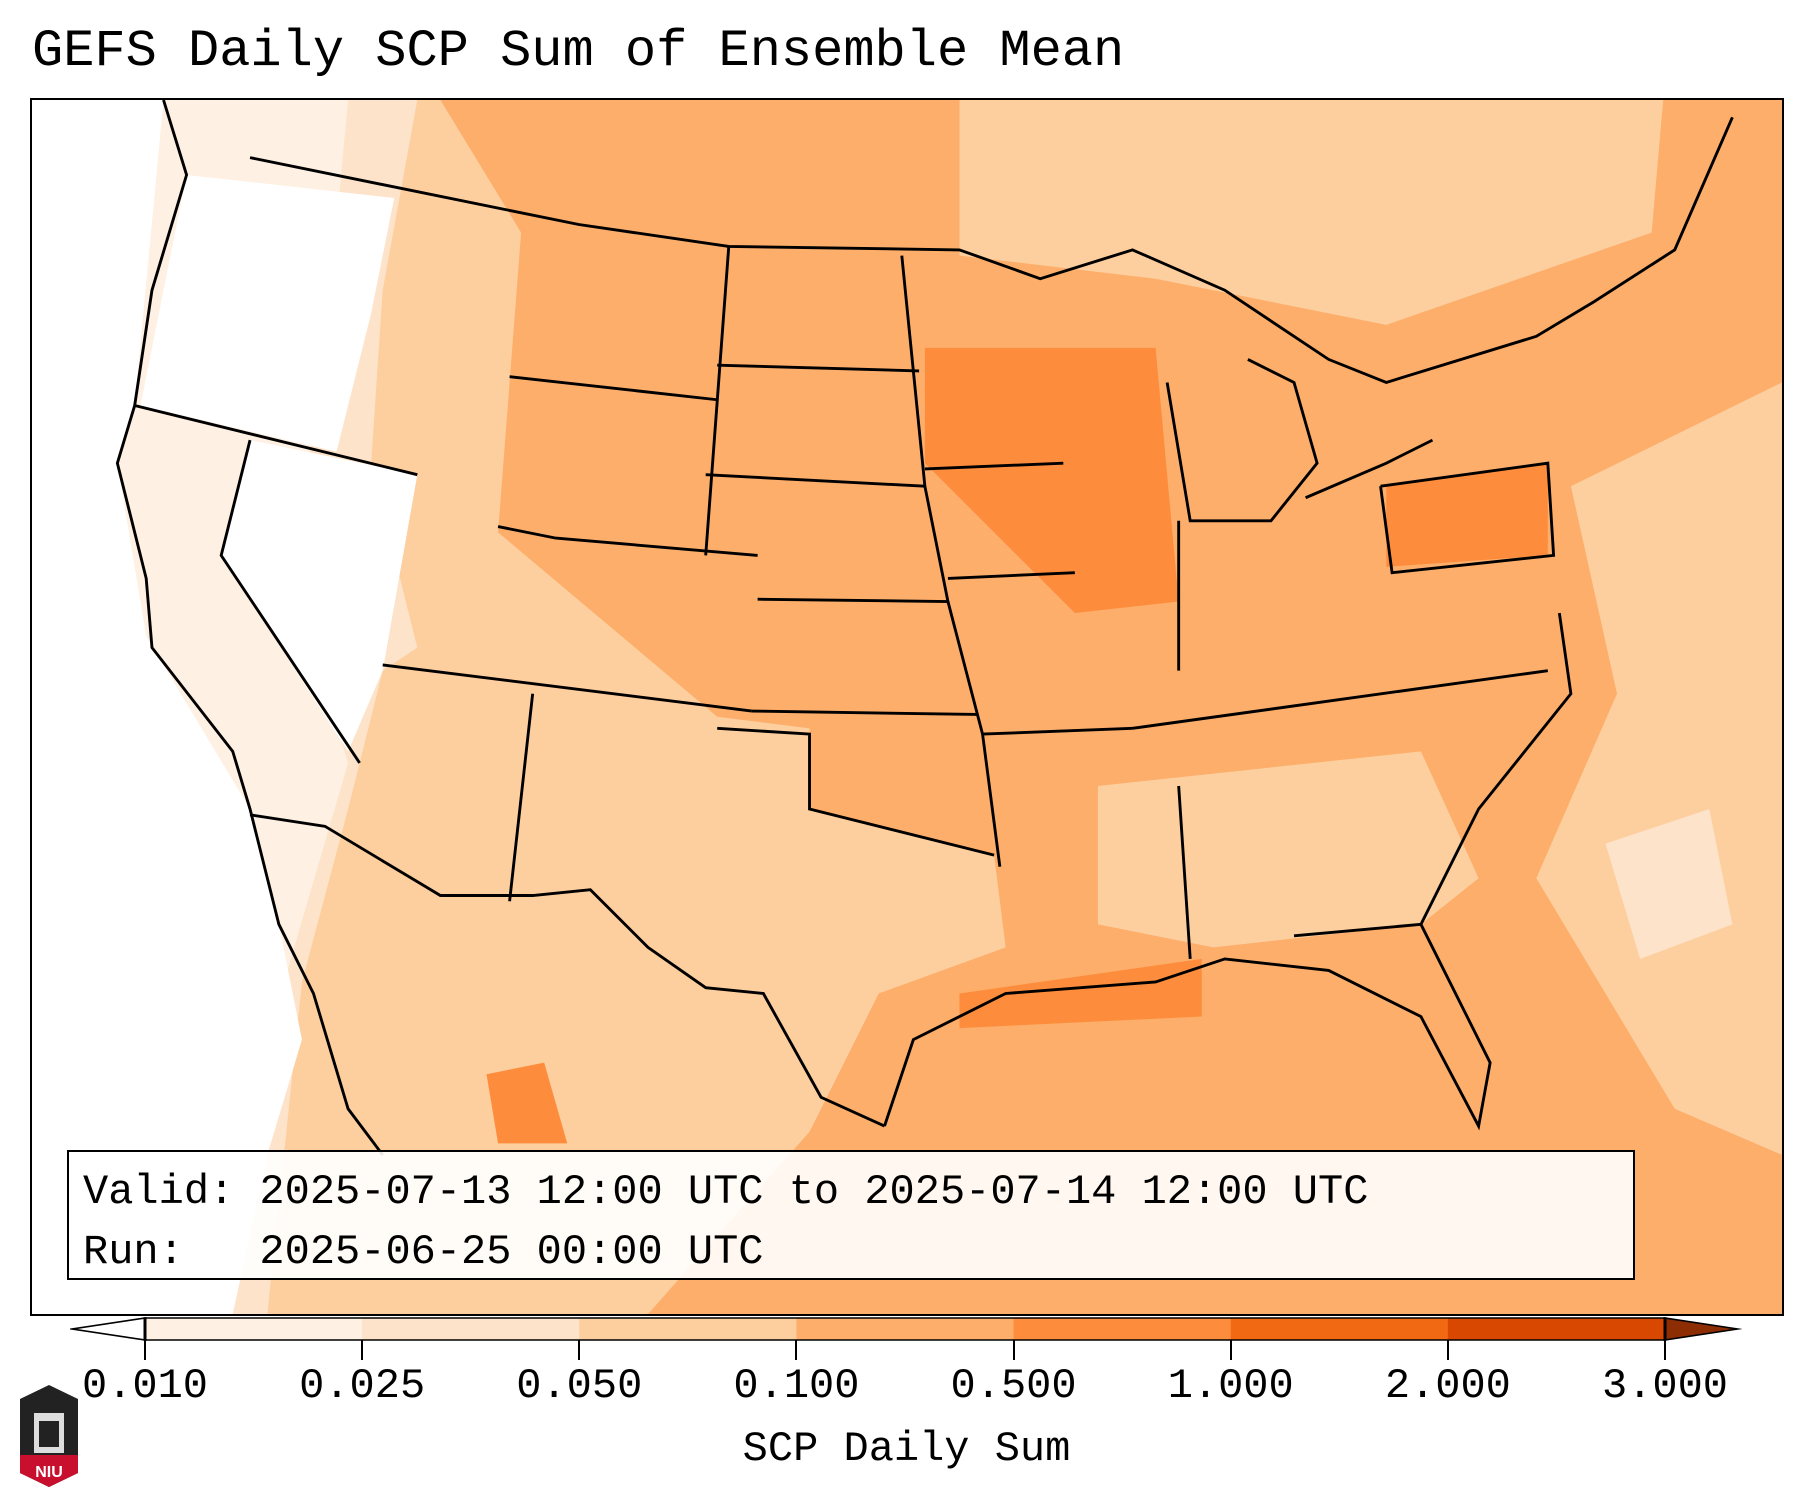 Image resolution: width=1803 pixels, height=1500 pixels. Describe the element at coordinates (1447, 1386) in the screenshot. I see `colorbar-tick-label: 2.000` at that location.